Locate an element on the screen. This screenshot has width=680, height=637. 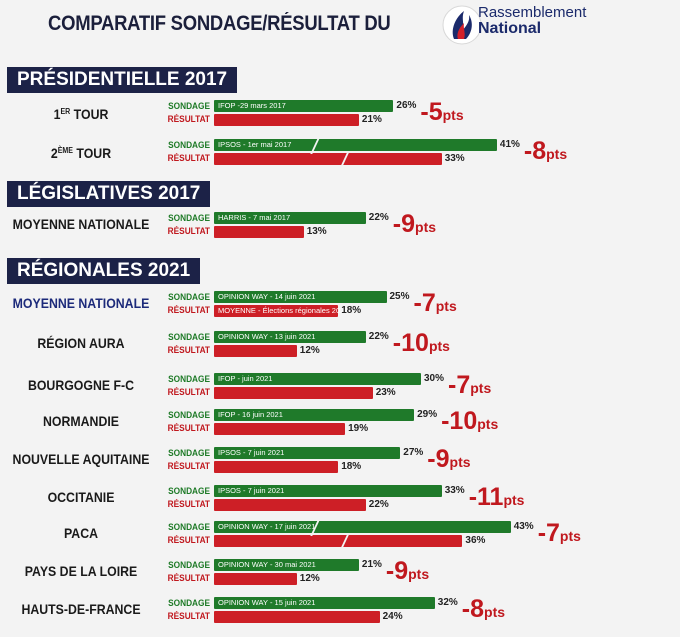
poll-source: OPINION WAY - 13 juin 2021 is located at coordinates (267, 336).